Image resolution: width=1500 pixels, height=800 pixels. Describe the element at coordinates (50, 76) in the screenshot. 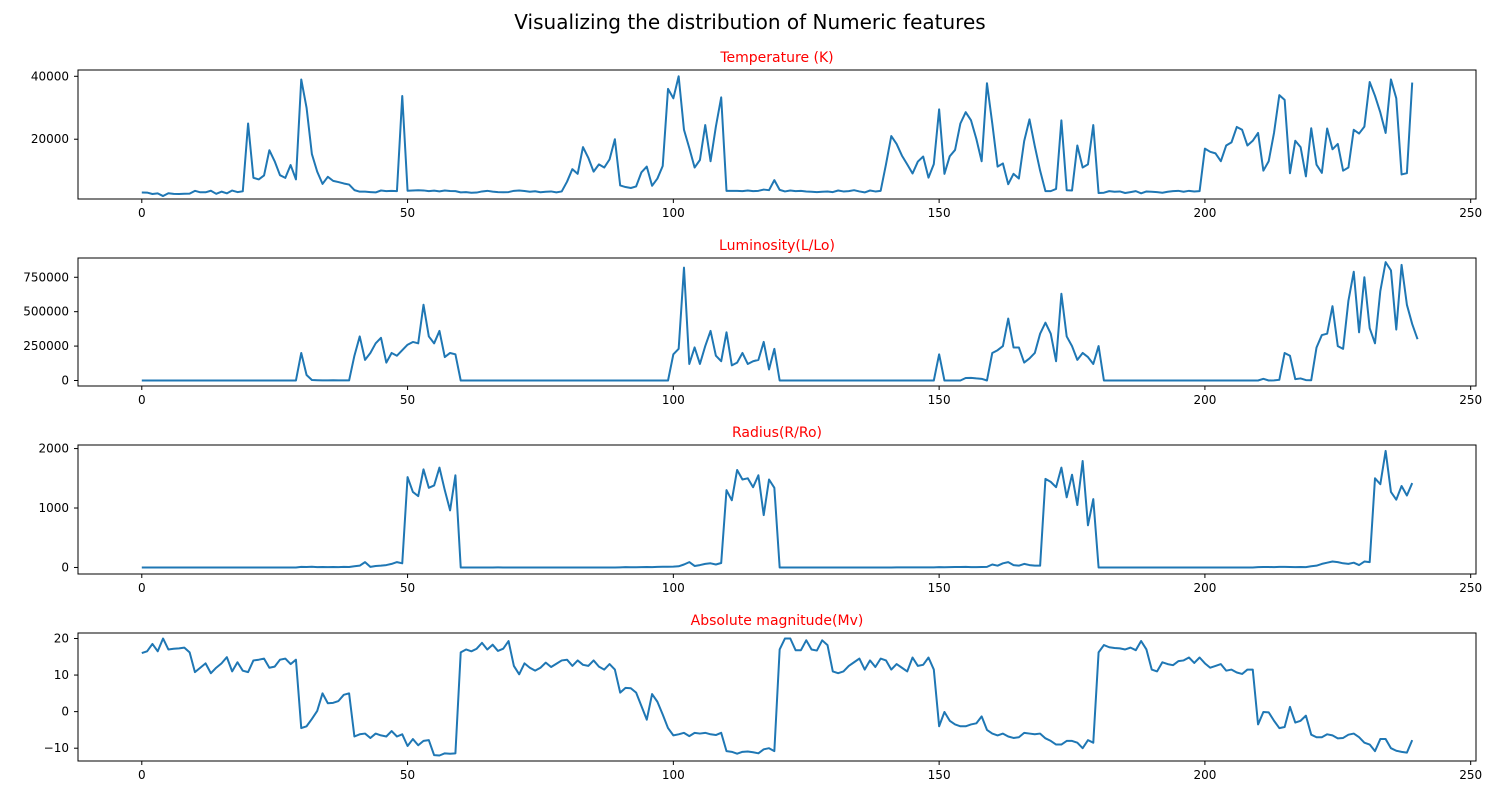

I see `y-tick-label: 40000` at that location.